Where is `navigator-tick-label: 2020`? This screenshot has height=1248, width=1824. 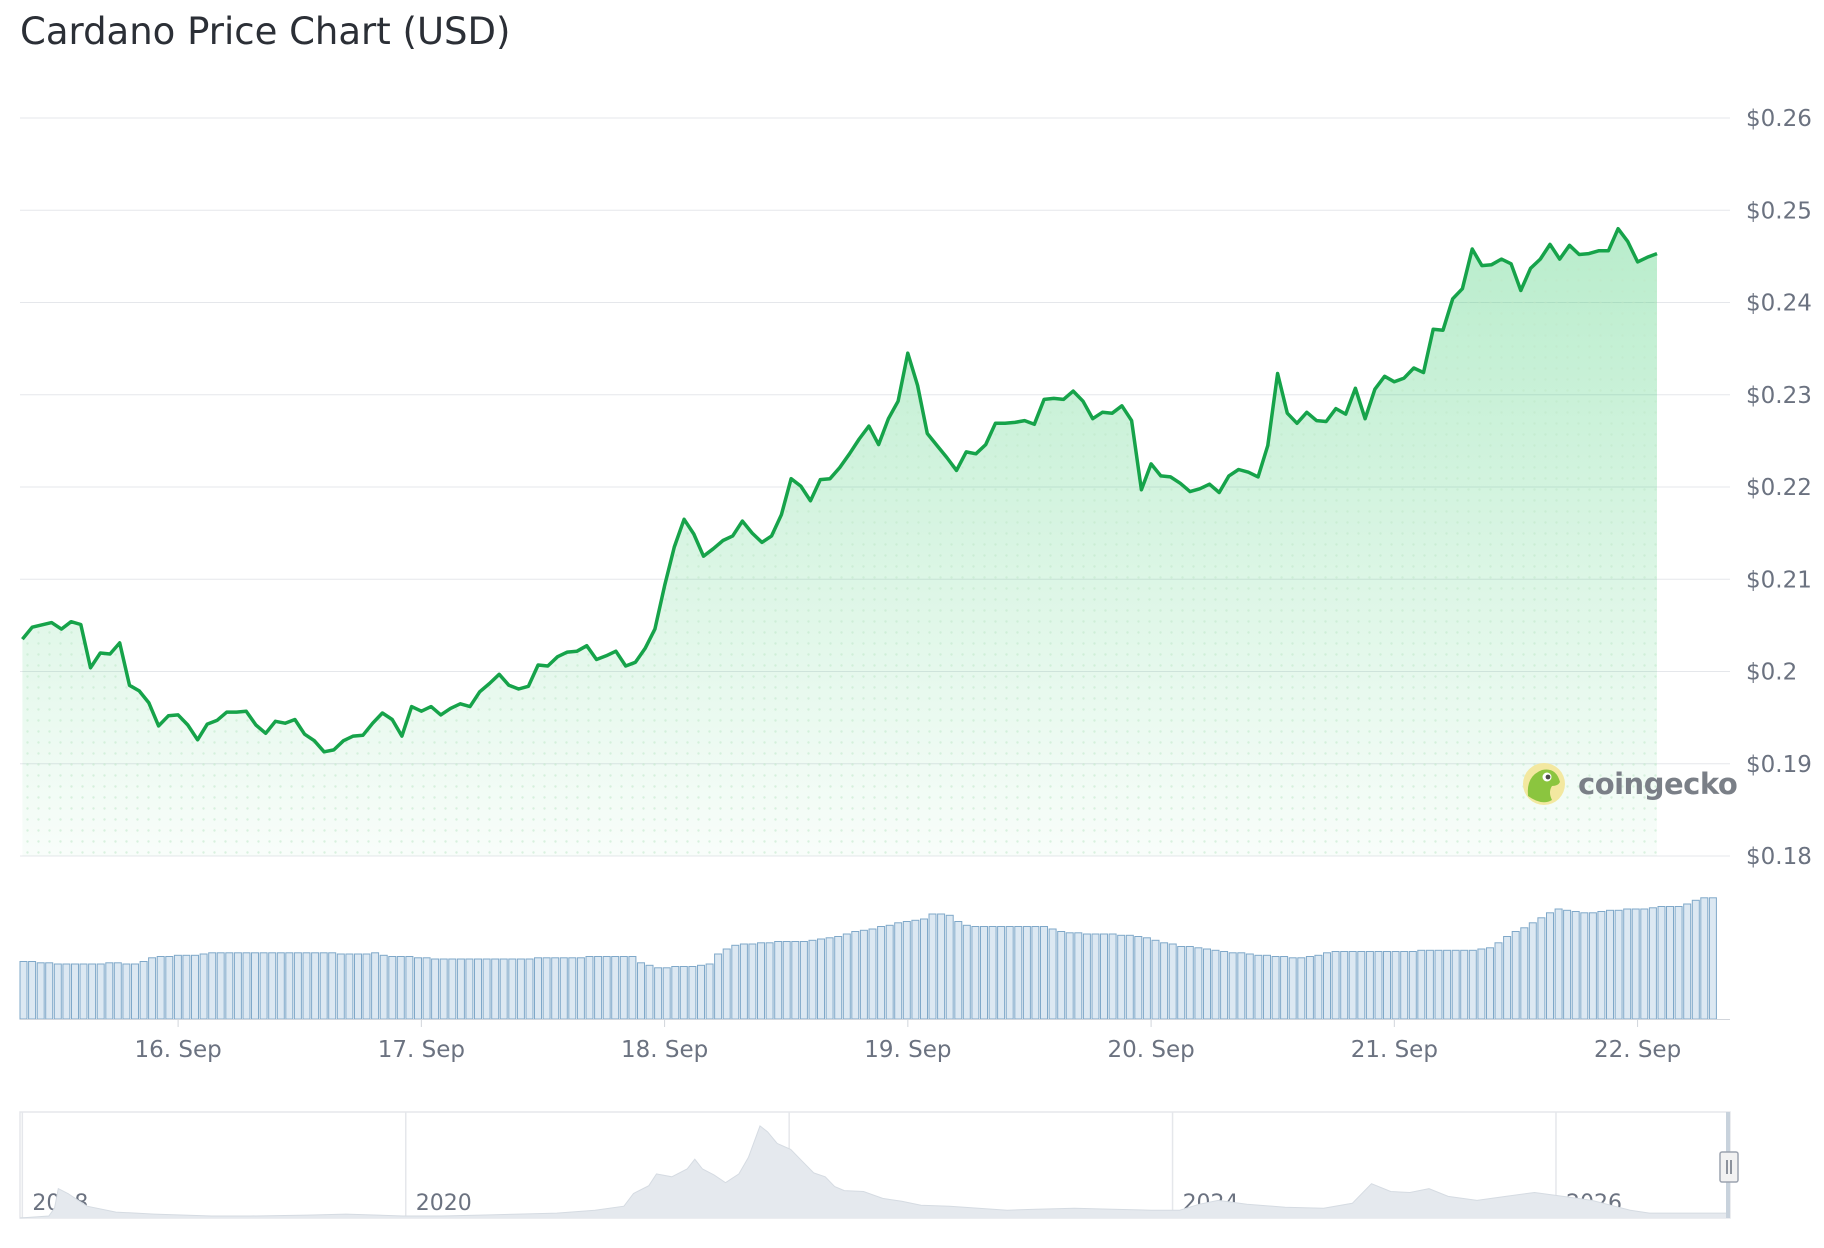 navigator-tick-label: 2020 is located at coordinates (444, 1203).